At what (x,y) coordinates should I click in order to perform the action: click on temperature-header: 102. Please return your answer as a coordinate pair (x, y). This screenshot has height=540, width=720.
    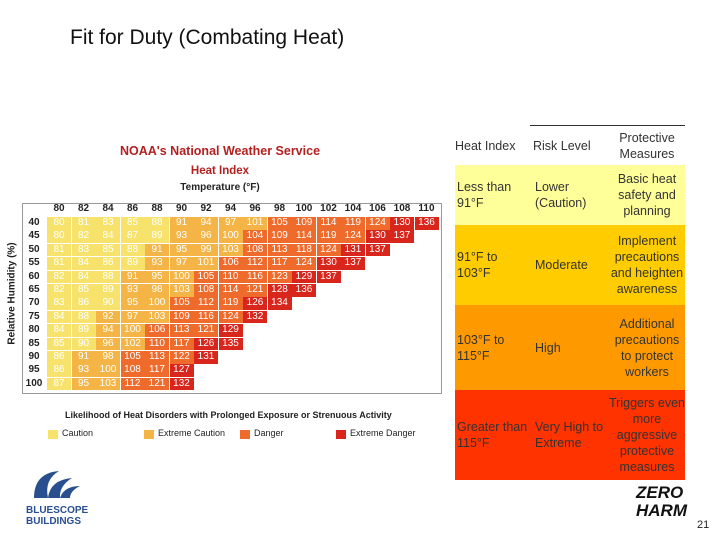
    Looking at the image, I should click on (328, 208).